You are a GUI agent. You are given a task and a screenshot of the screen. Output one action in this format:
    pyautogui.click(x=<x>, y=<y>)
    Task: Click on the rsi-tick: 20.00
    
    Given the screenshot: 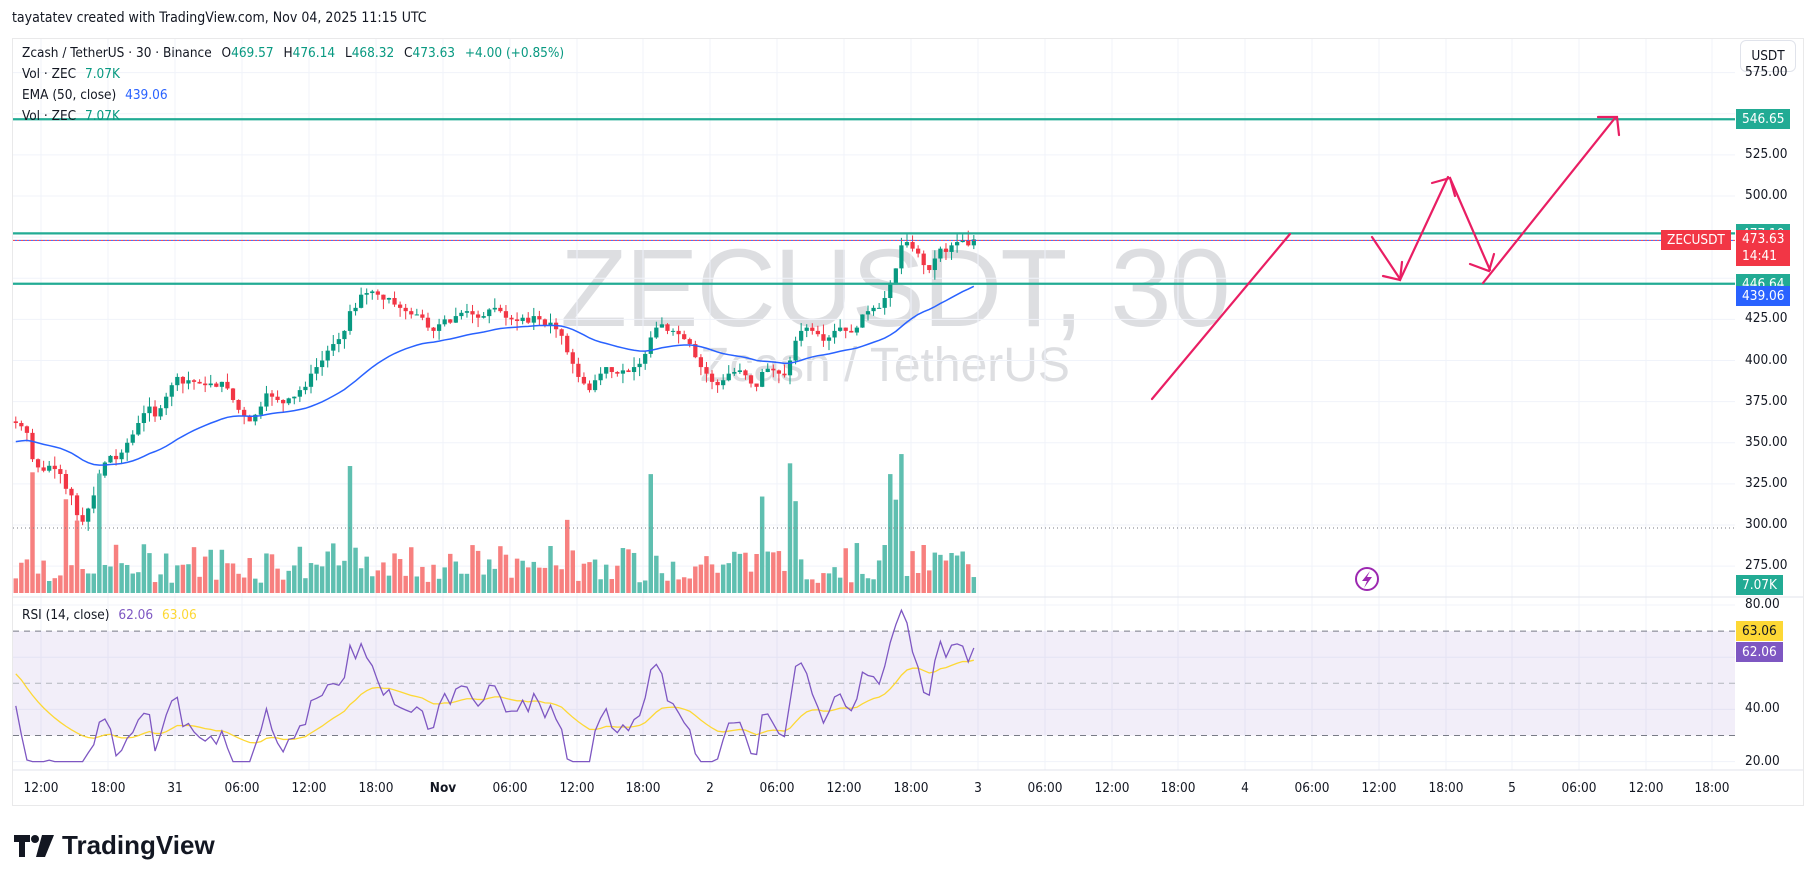 What is the action you would take?
    pyautogui.click(x=1762, y=760)
    